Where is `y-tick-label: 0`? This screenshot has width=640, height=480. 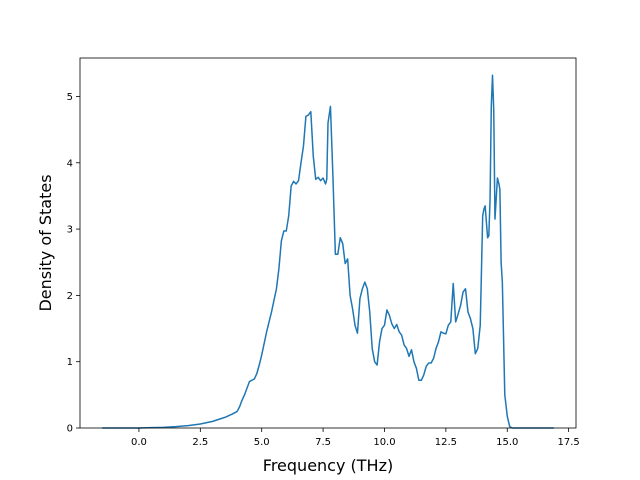 y-tick-label: 0 is located at coordinates (70, 429).